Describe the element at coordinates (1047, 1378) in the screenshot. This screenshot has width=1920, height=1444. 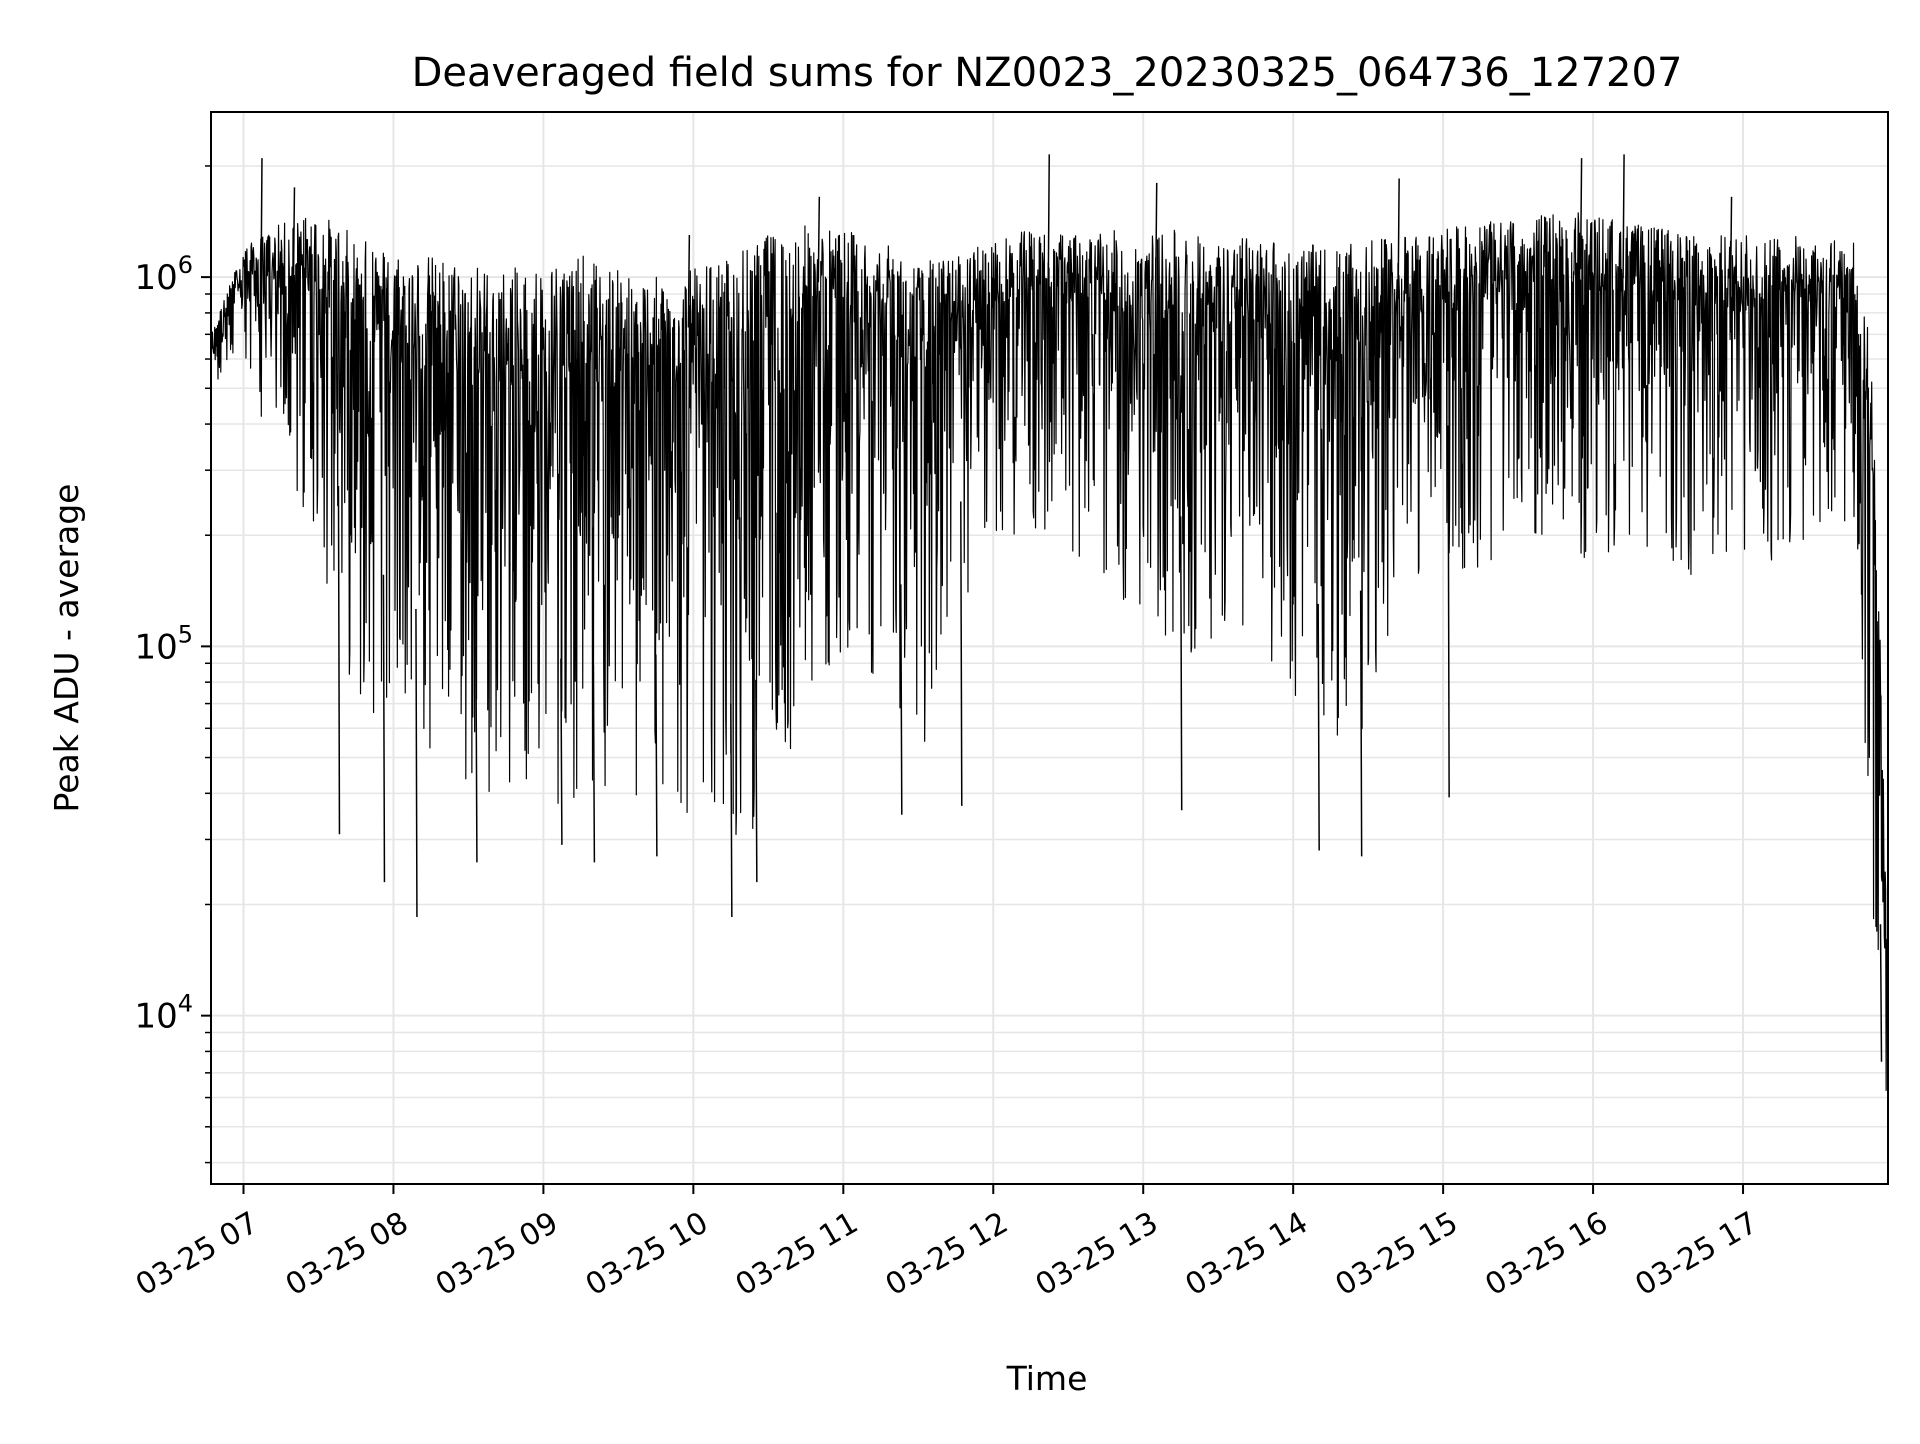
I see `x-axis-title: Time` at that location.